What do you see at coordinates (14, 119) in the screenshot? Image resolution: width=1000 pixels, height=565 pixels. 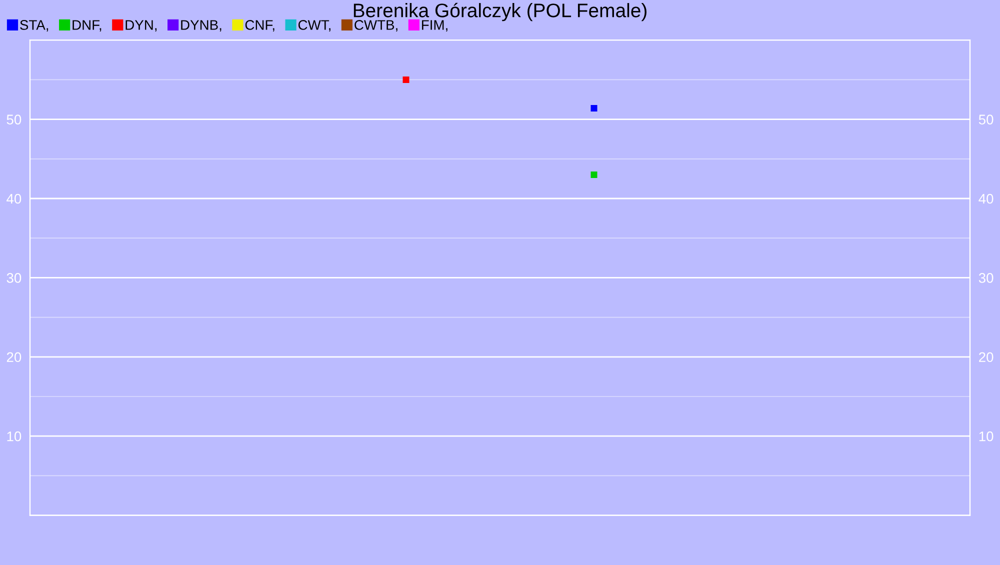 I see `y-tick-label: 50` at bounding box center [14, 119].